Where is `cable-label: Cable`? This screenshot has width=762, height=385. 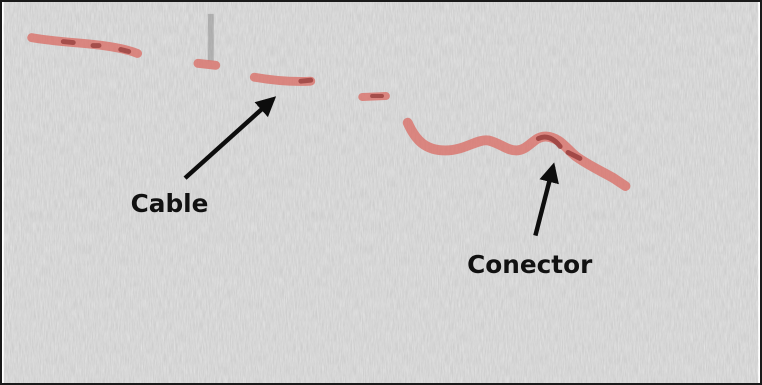 cable-label: Cable is located at coordinates (170, 203).